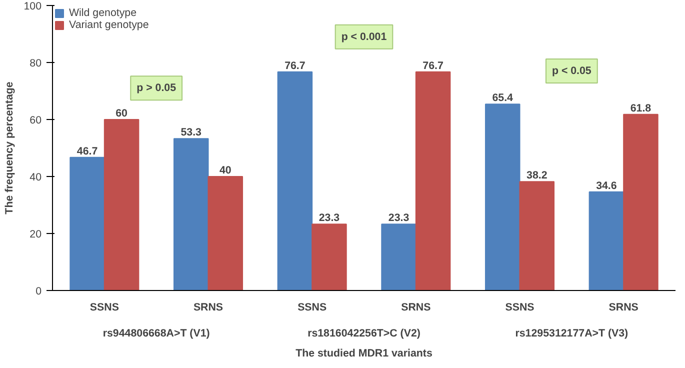  What do you see at coordinates (39, 292) in the screenshot?
I see `y-tick-label: 0` at bounding box center [39, 292].